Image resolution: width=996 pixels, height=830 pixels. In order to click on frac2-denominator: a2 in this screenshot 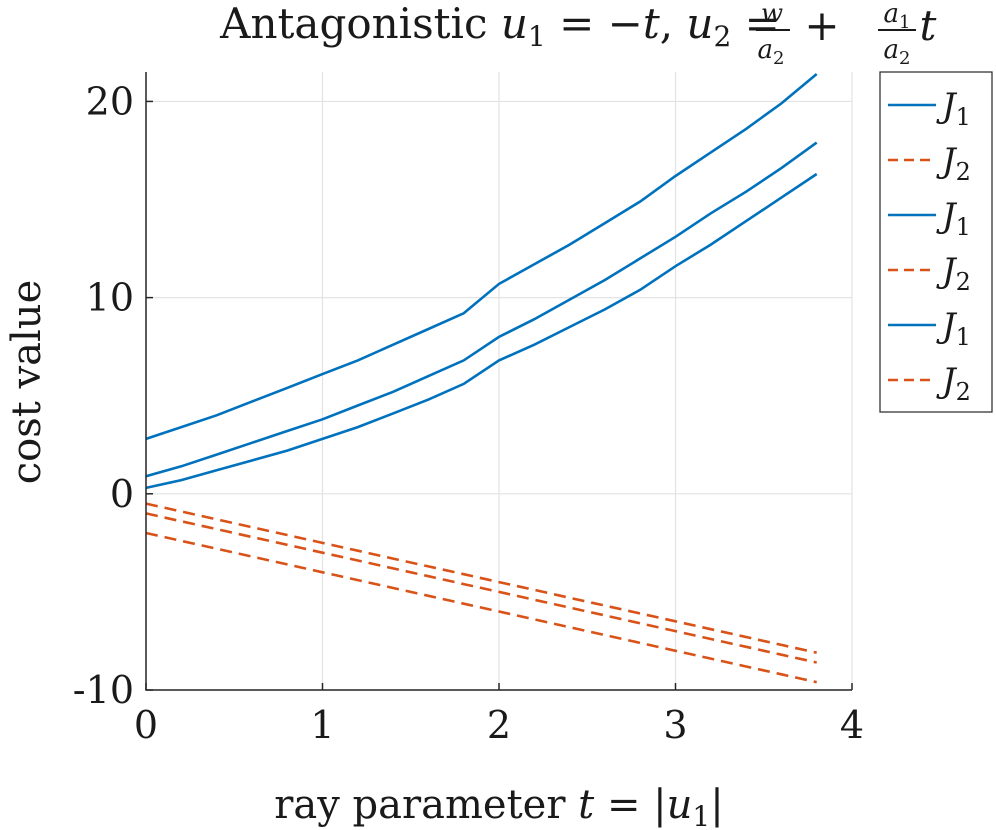, I will do `click(897, 52)`.